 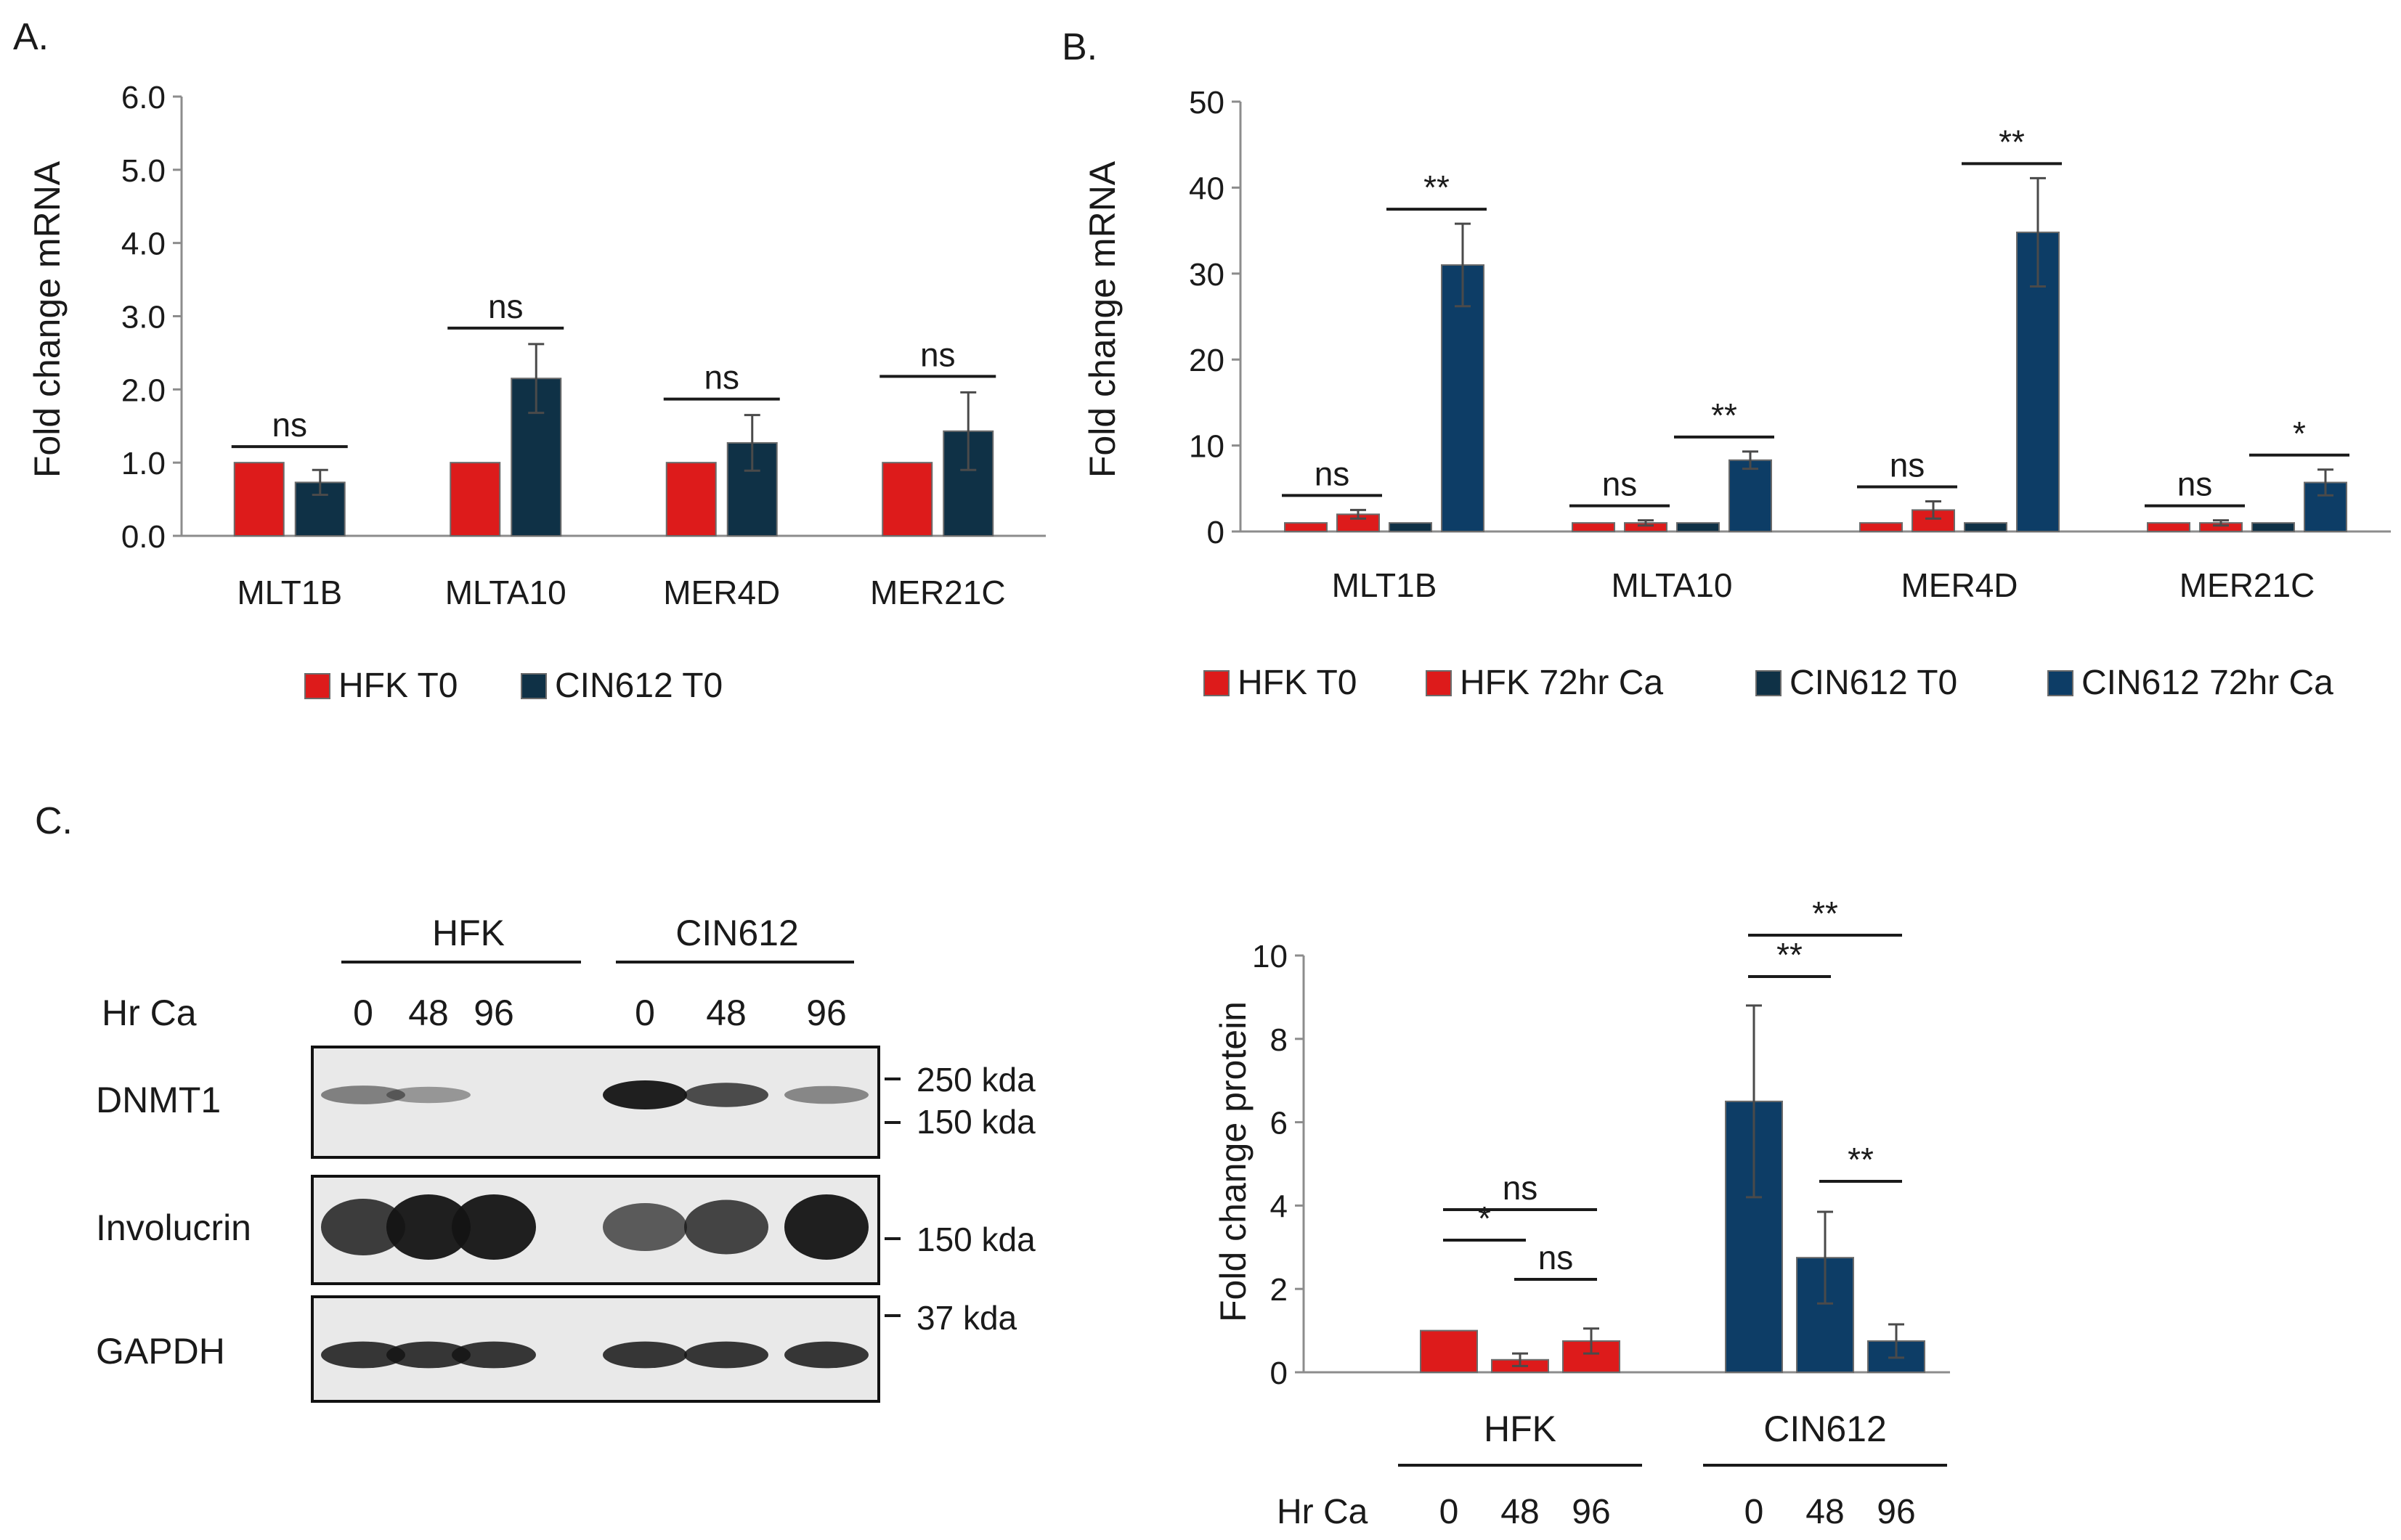 What do you see at coordinates (144, 463) in the screenshot?
I see `chartA-tick-label: 1.0` at bounding box center [144, 463].